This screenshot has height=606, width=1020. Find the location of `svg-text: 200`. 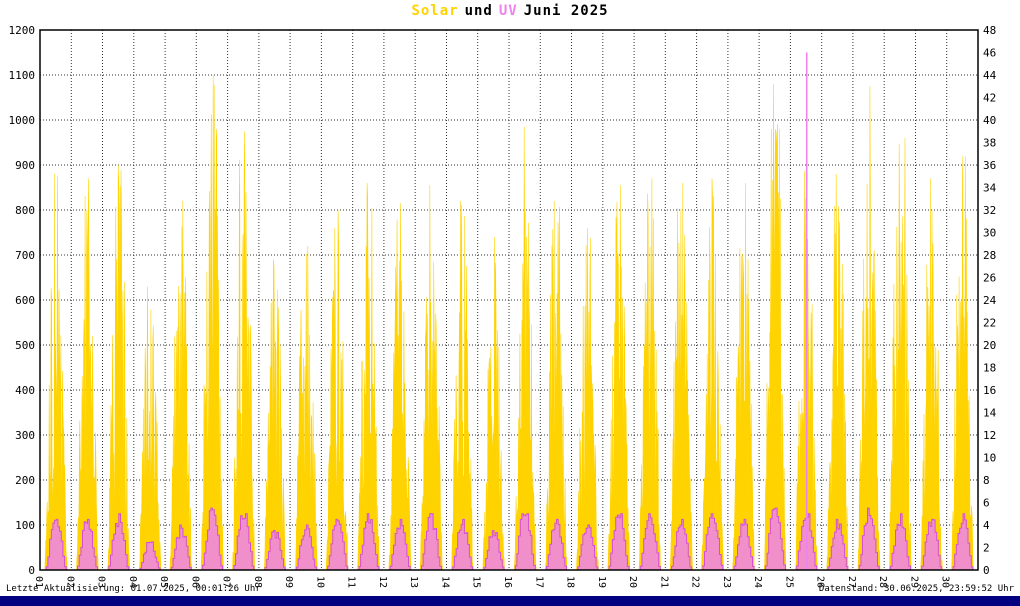

svg-text: 200 is located at coordinates (25, 480).